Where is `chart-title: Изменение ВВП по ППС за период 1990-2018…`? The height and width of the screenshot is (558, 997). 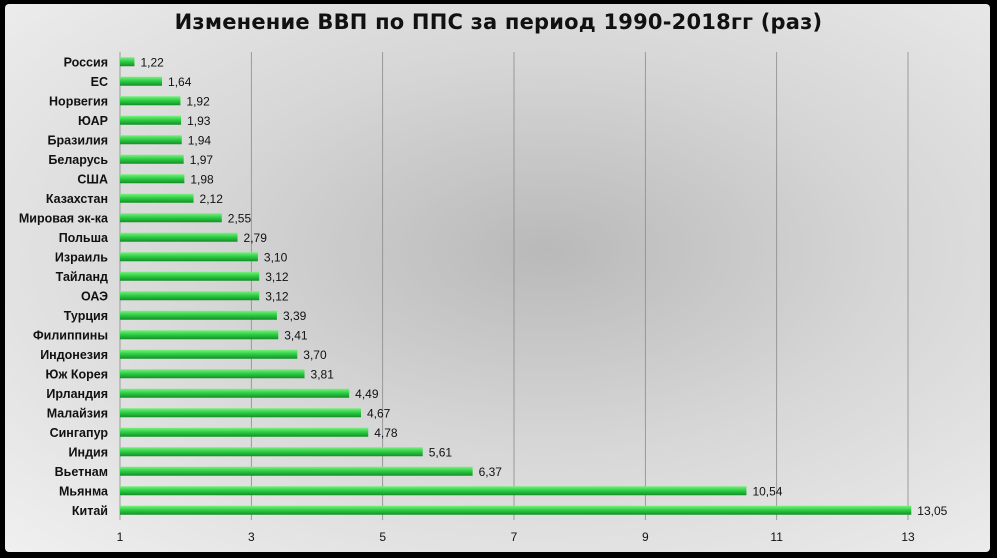 chart-title: Изменение ВВП по ППС за период 1990-2018… is located at coordinates (498, 22).